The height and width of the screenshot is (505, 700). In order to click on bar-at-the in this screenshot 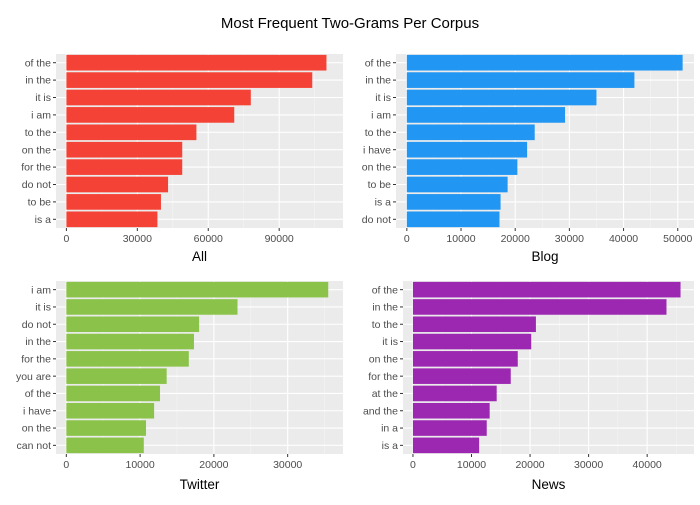, I will do `click(454, 393)`.